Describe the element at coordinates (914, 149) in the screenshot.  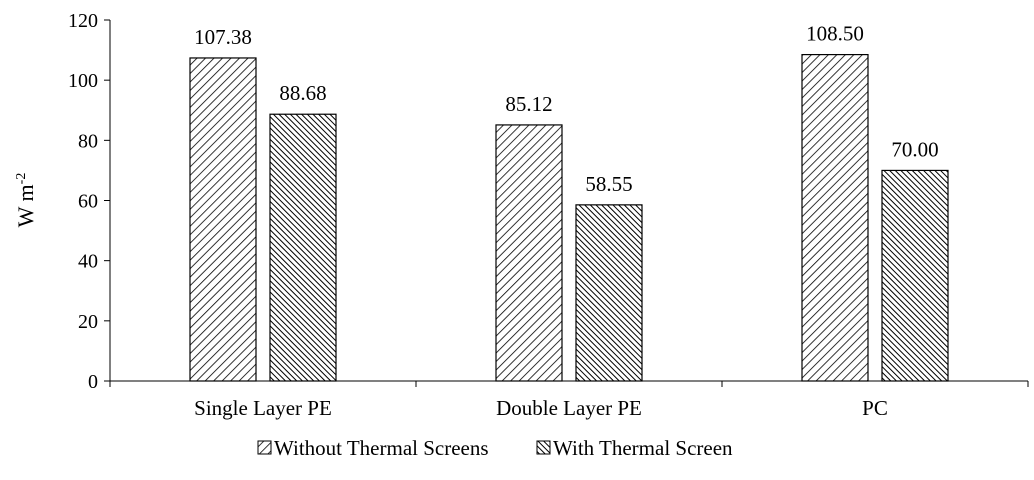
I see `bar-value-label: 70.00` at that location.